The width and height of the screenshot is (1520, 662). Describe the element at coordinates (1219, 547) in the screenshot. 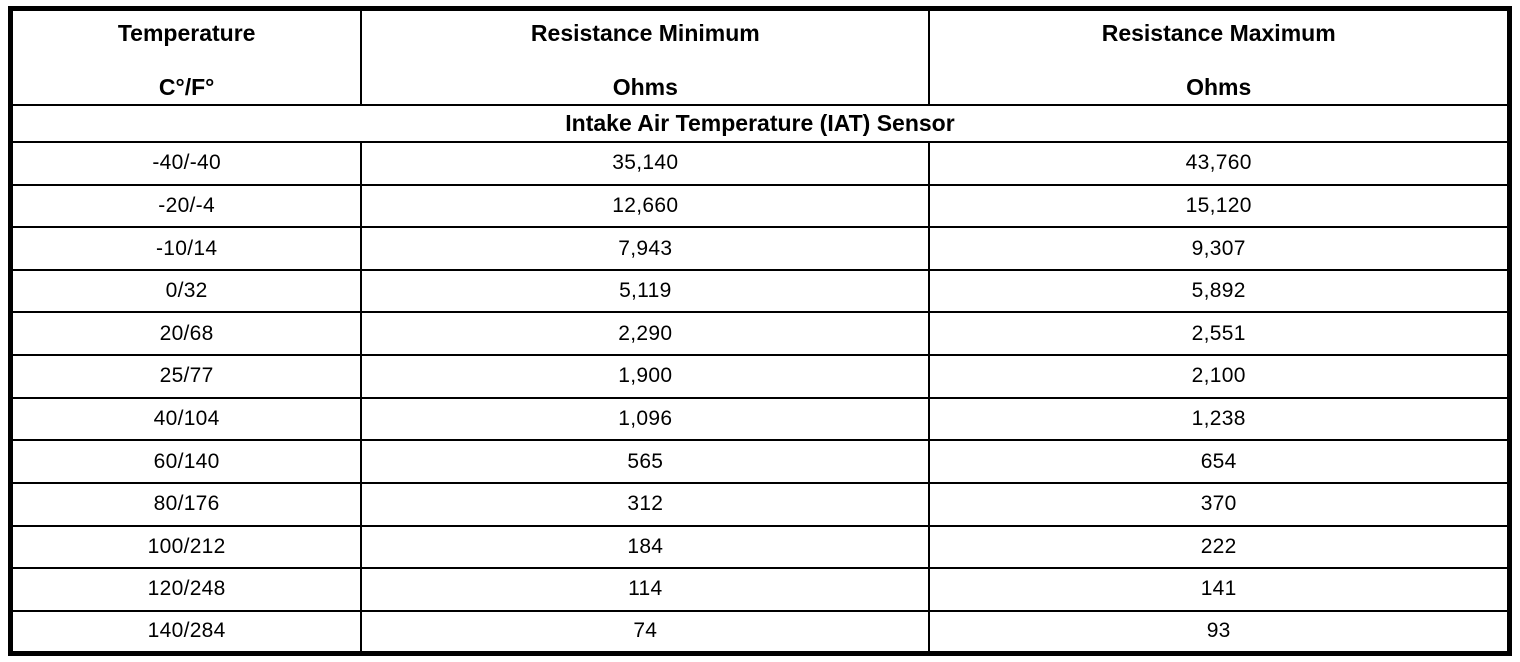

I see `resistance-max-cell: 222` at that location.